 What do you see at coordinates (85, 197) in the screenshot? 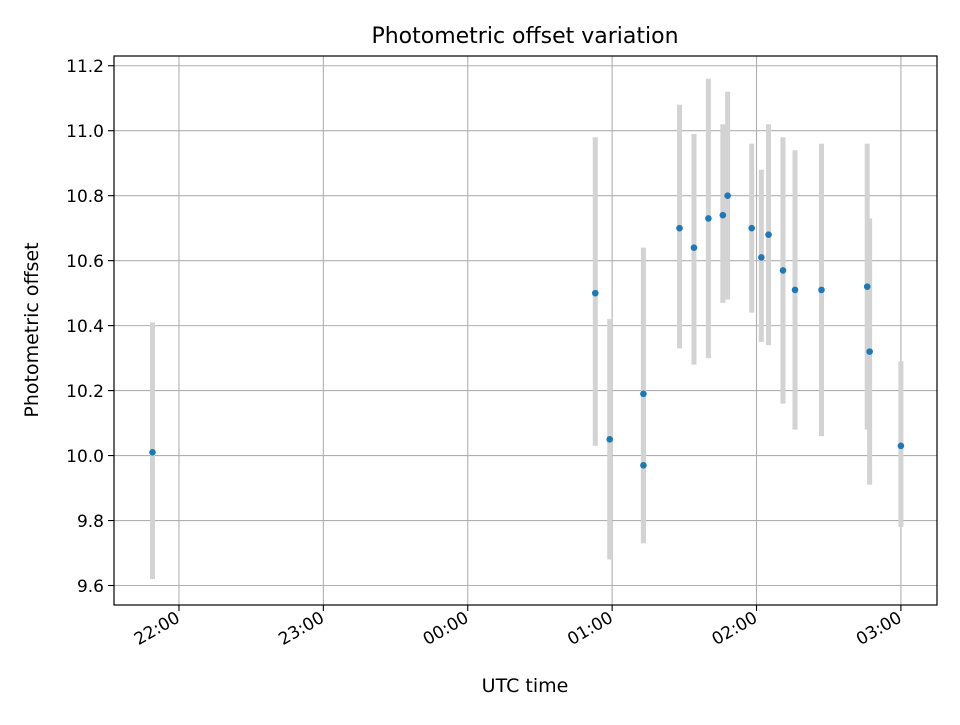
I see `y-tick-label: 10.8` at bounding box center [85, 197].